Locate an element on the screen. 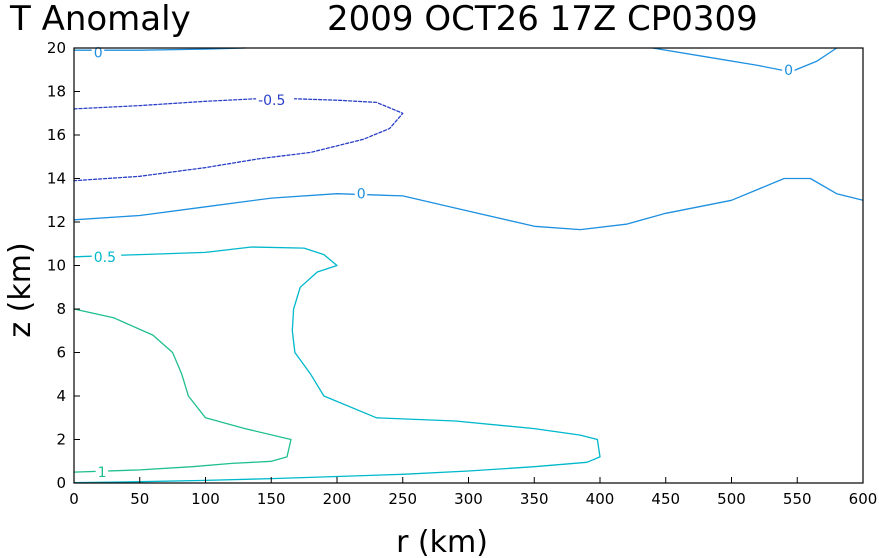  y-tick-label-7: 14 is located at coordinates (56, 179).